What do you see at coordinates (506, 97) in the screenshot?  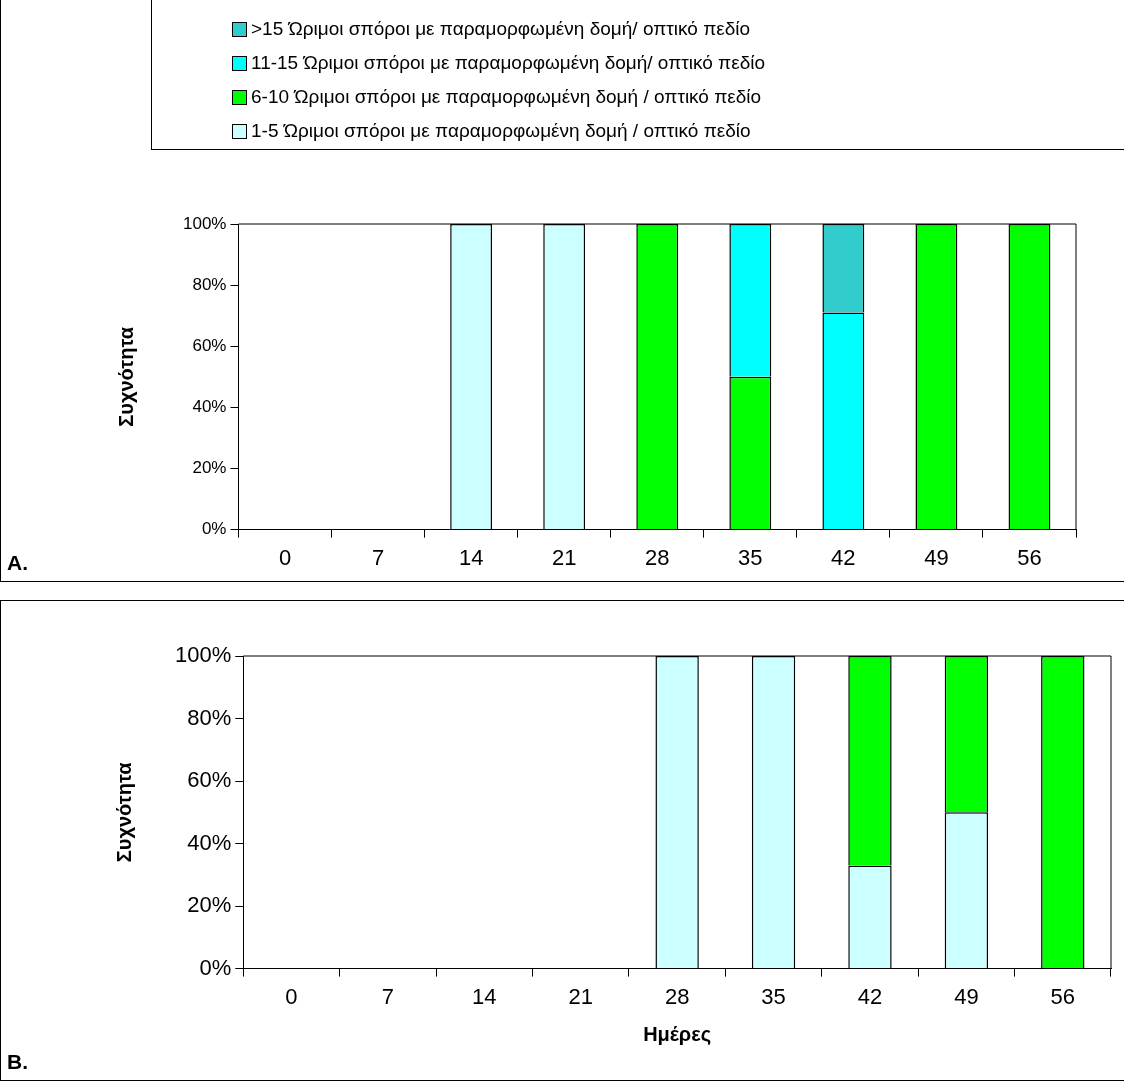 I see `legend-label: 6-10 Ώριμοι σπόροι με παραμορφωμένη δομή / οπτικό πεδίο` at bounding box center [506, 97].